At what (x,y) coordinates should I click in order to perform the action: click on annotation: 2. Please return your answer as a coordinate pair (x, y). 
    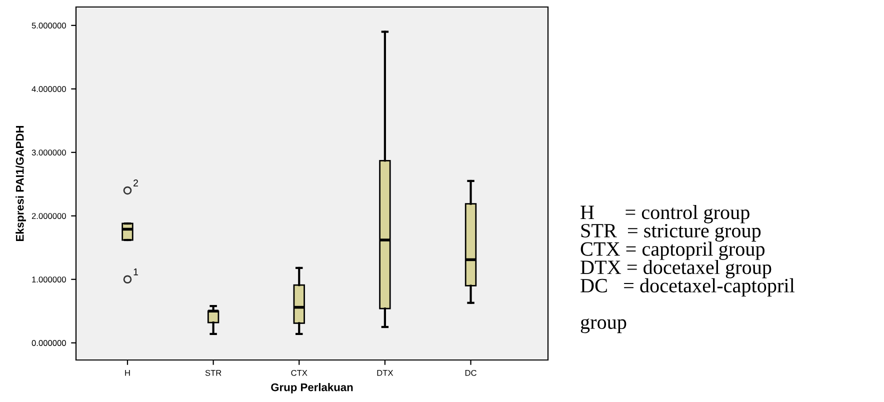
    Looking at the image, I should click on (136, 183).